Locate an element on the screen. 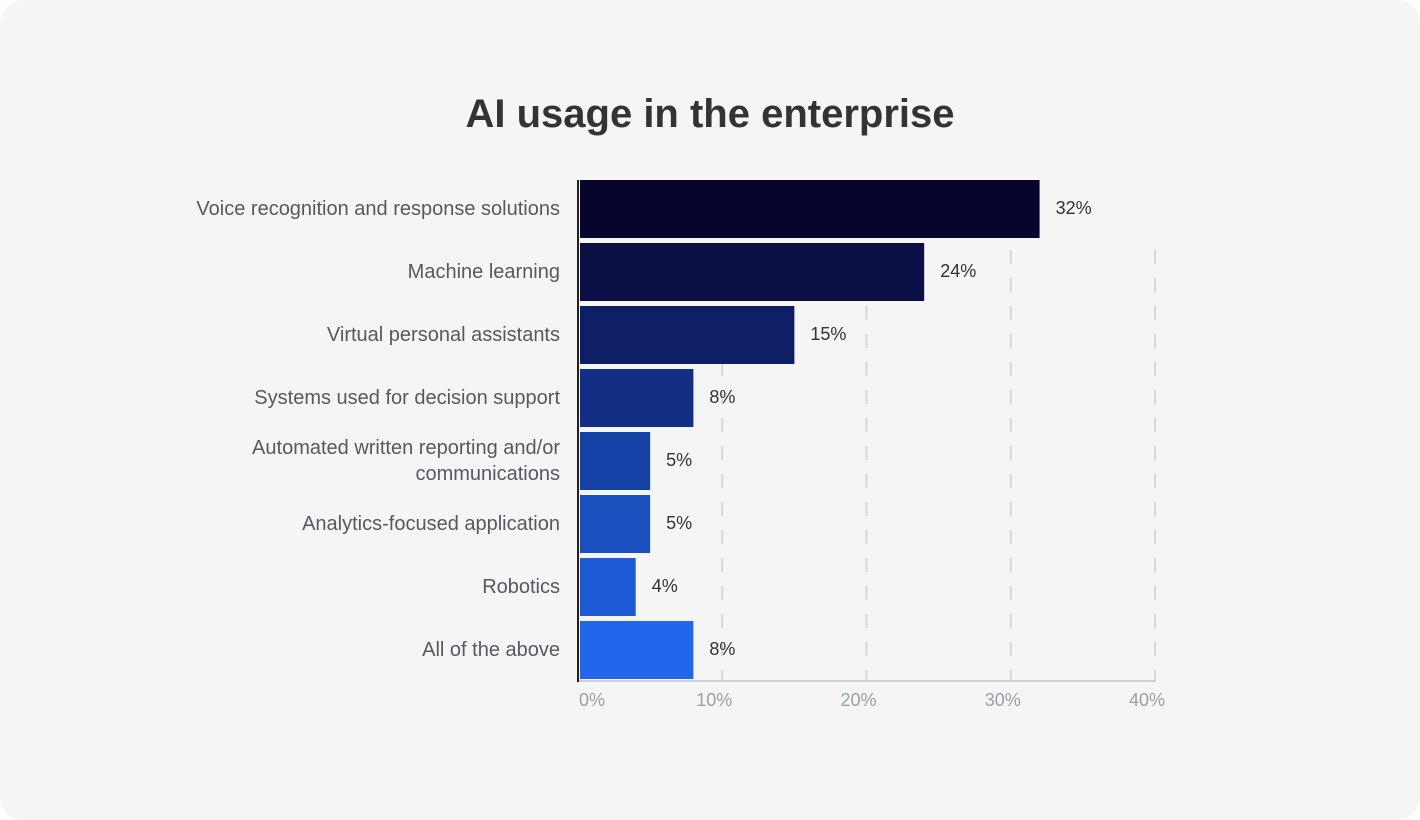  category-label: Systems used for decision support is located at coordinates (407, 398).